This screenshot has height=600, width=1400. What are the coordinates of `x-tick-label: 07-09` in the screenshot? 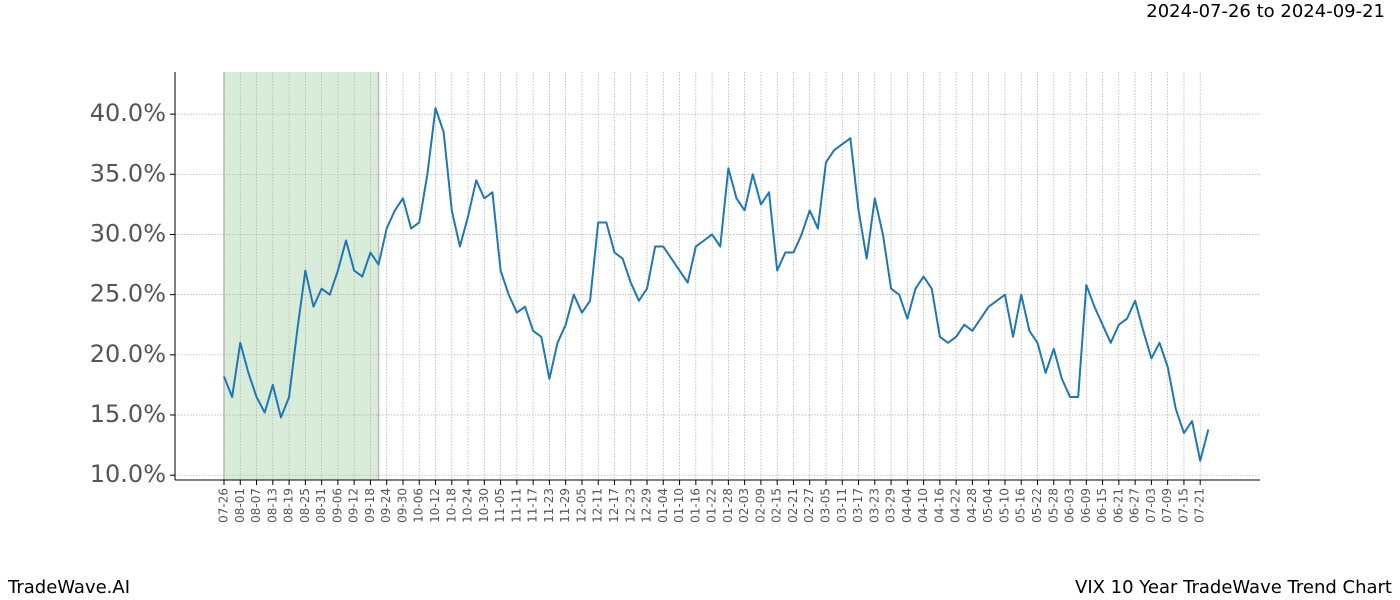 It's located at (1167, 505).